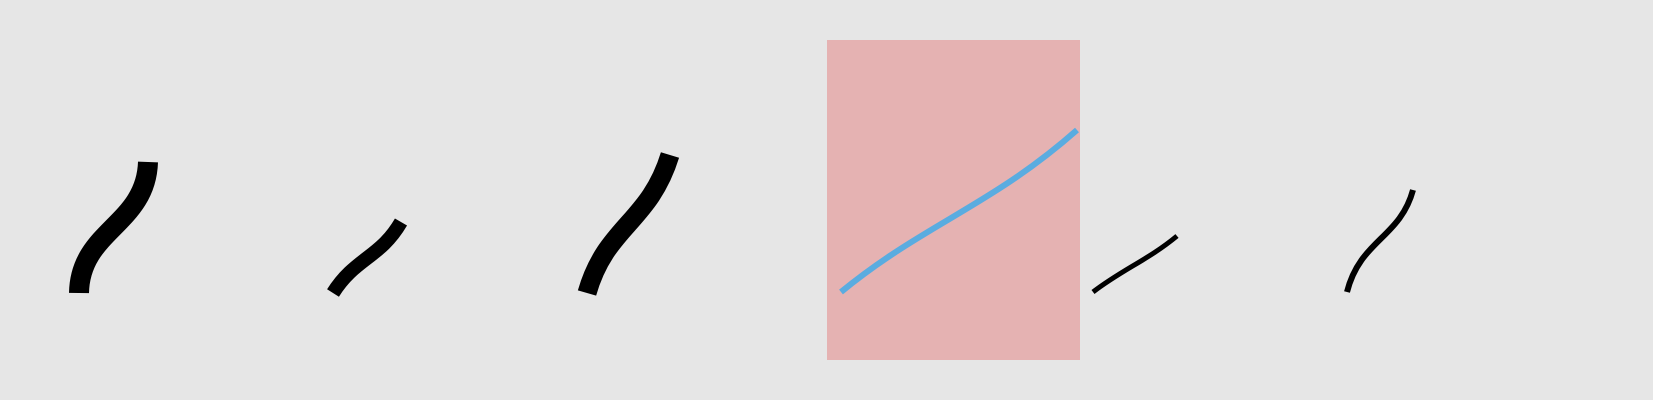  I want to click on highlight-panel, so click(953, 200).